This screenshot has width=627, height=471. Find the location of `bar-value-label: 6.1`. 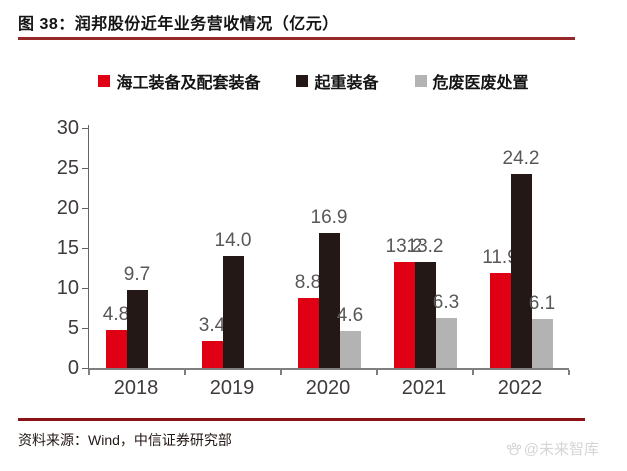

bar-value-label: 6.1 is located at coordinates (542, 304).